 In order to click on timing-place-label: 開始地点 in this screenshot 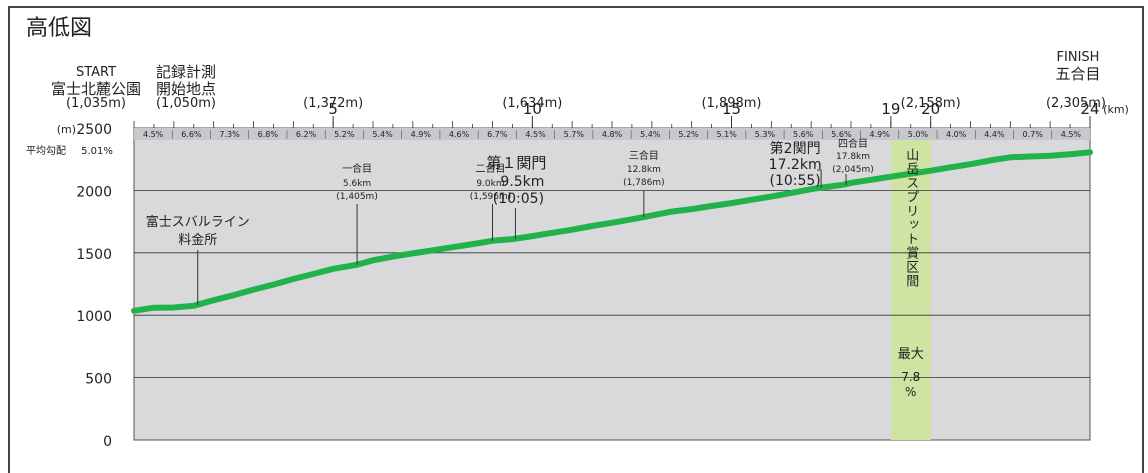, I will do `click(186, 89)`.